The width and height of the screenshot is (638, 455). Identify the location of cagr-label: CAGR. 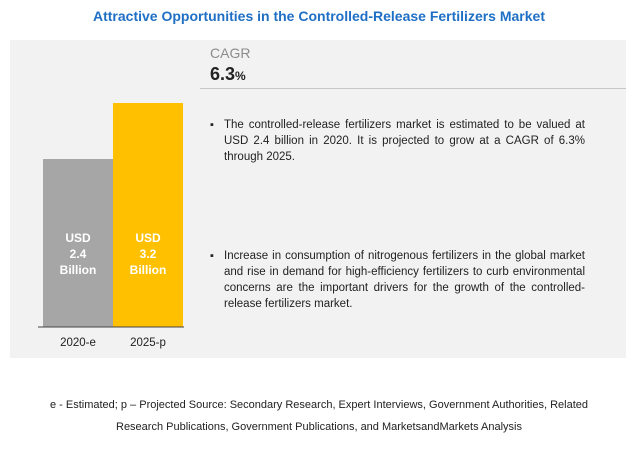
(230, 53).